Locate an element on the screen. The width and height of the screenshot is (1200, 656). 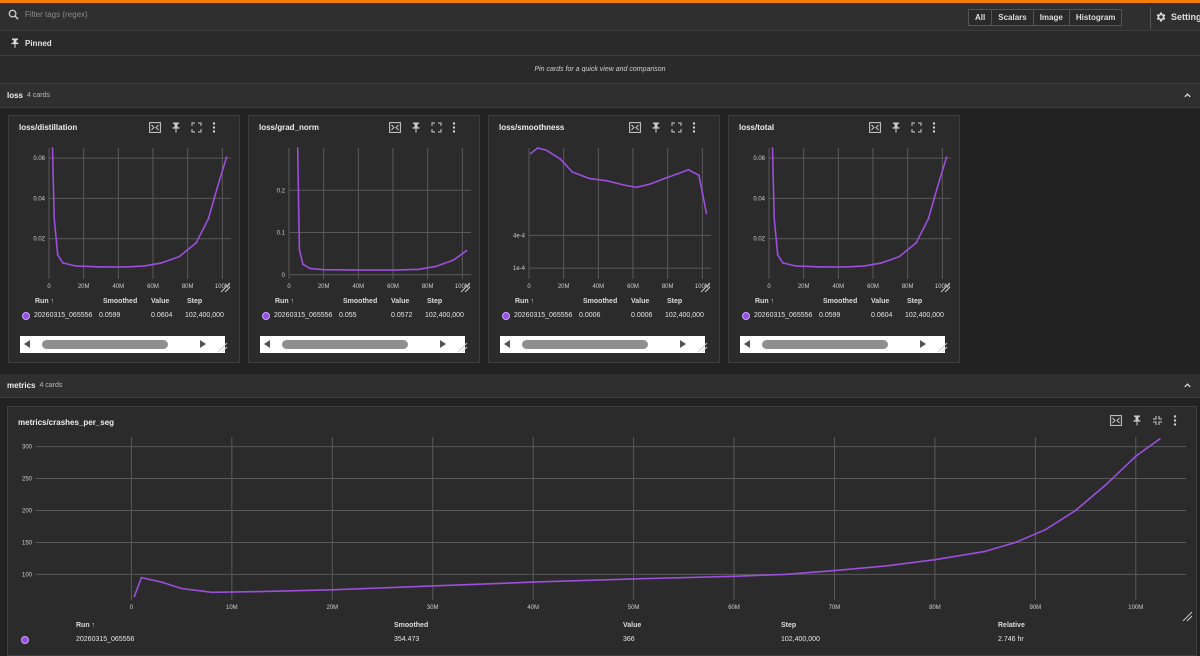
tab-scalars: Scalars is located at coordinates (1013, 17).